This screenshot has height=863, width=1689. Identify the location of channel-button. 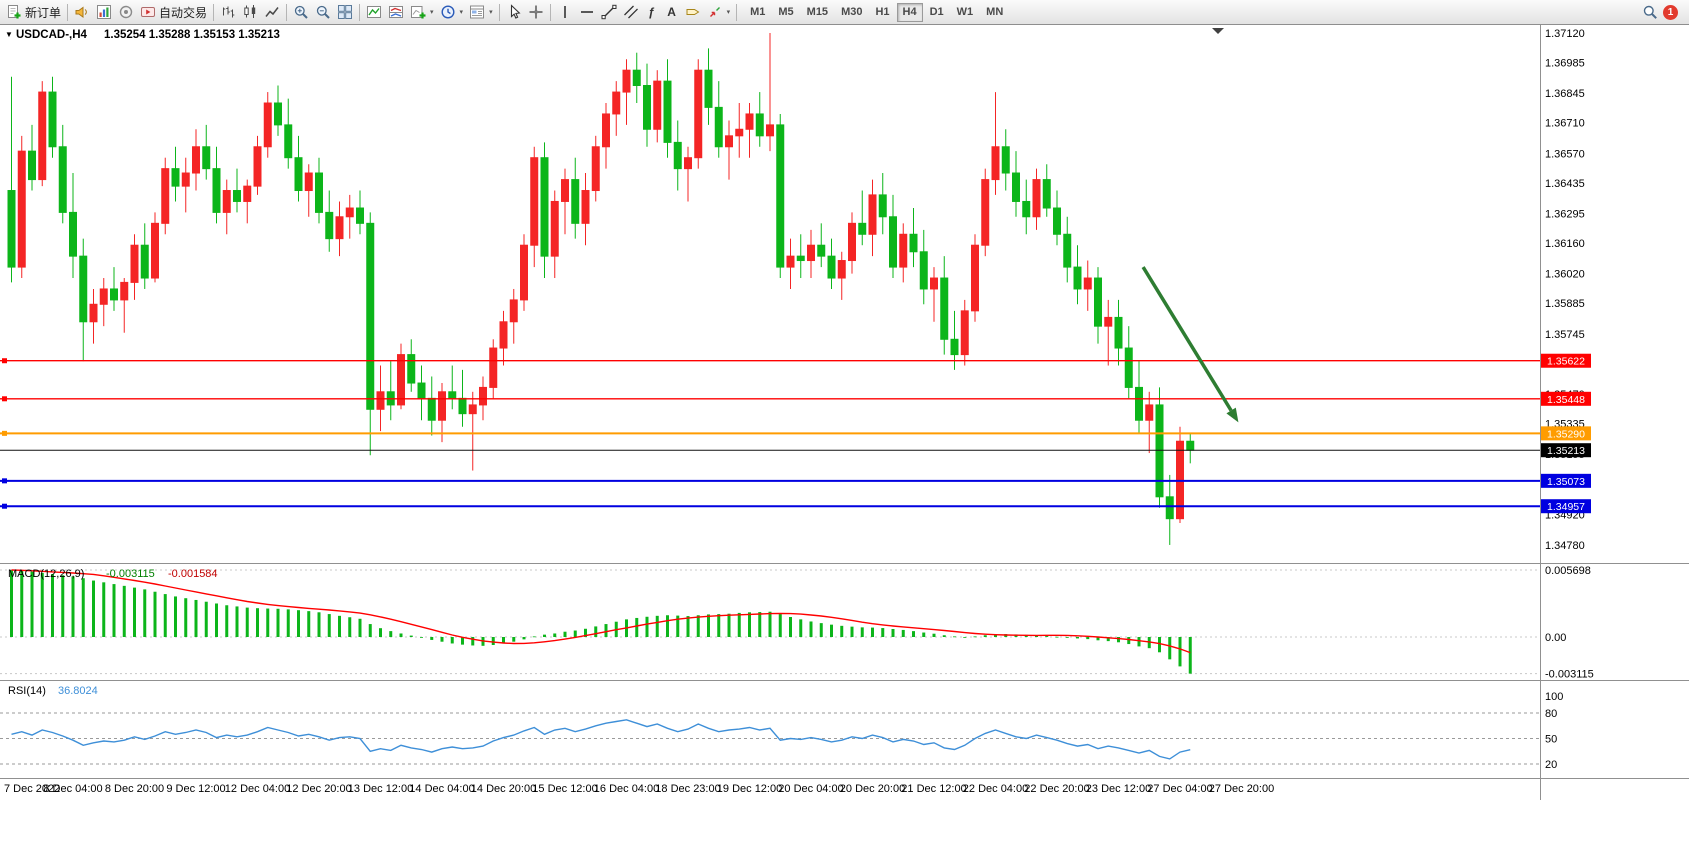
(631, 12).